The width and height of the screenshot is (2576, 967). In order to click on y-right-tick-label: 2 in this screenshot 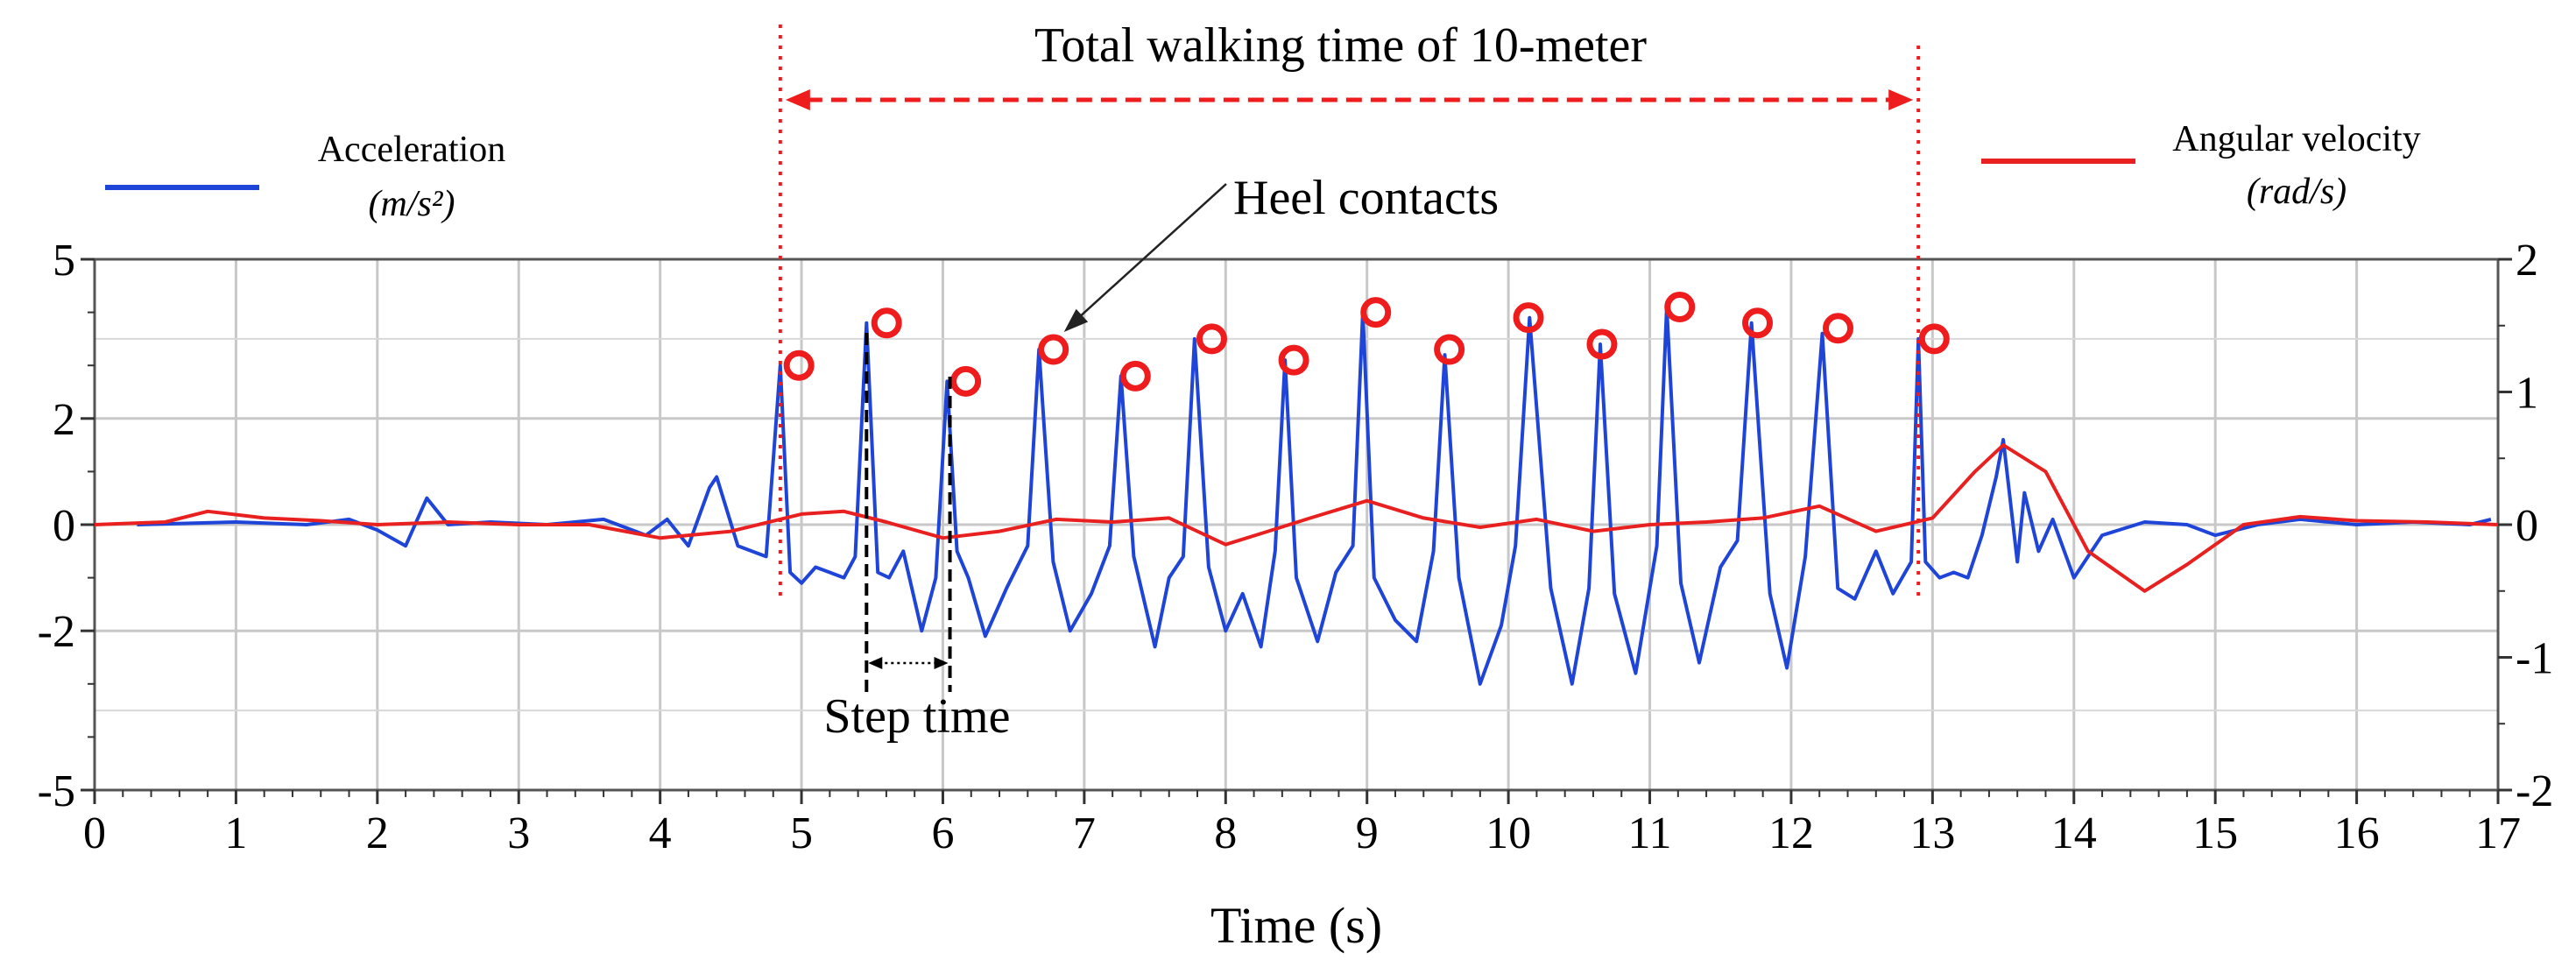, I will do `click(2527, 261)`.